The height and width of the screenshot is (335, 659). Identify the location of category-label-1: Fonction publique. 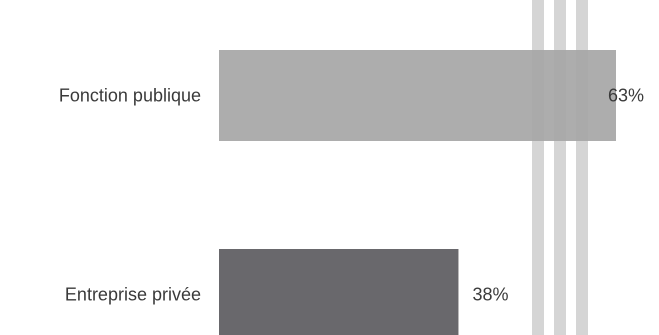
(130, 96).